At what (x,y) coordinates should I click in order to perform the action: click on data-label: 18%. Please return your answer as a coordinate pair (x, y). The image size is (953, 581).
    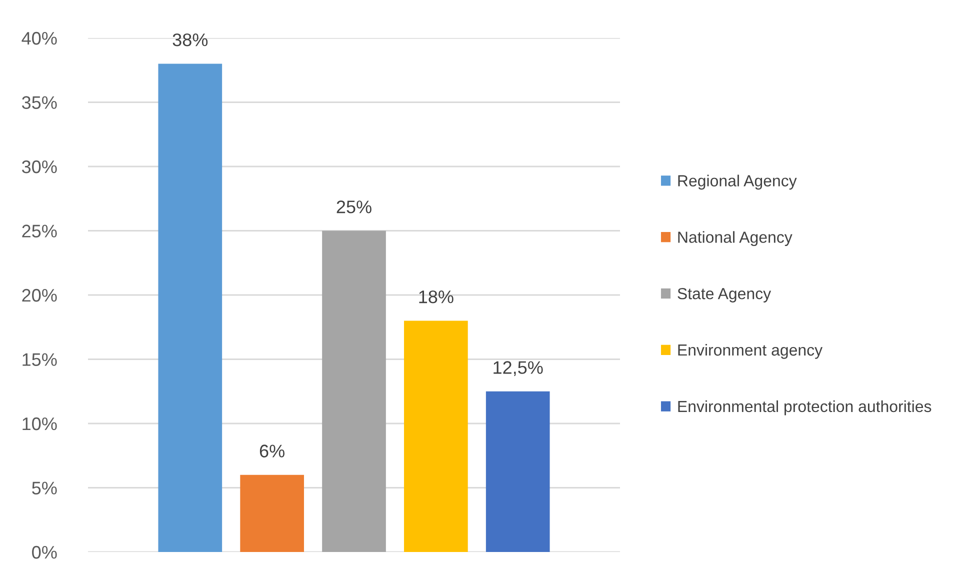
    Looking at the image, I should click on (436, 297).